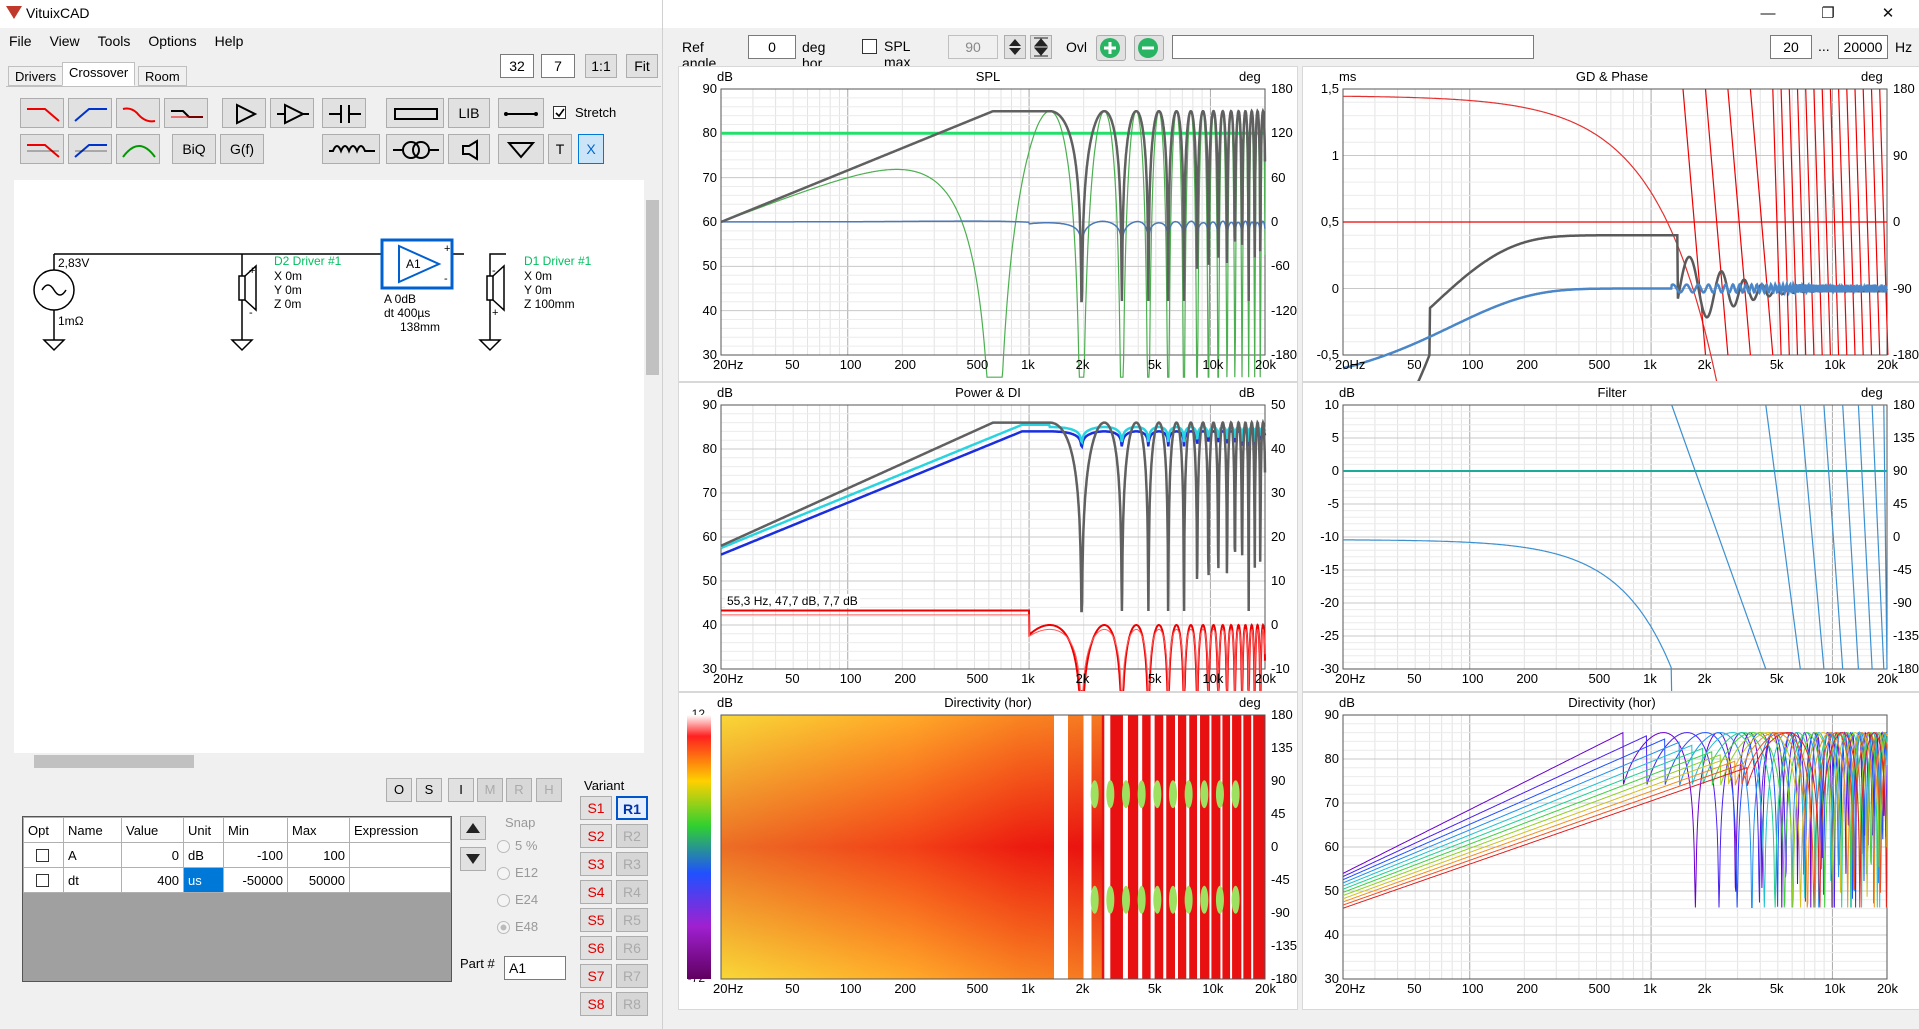 This screenshot has height=1029, width=1919. Describe the element at coordinates (632, 920) in the screenshot. I see `variant-r5-button: R5` at that location.